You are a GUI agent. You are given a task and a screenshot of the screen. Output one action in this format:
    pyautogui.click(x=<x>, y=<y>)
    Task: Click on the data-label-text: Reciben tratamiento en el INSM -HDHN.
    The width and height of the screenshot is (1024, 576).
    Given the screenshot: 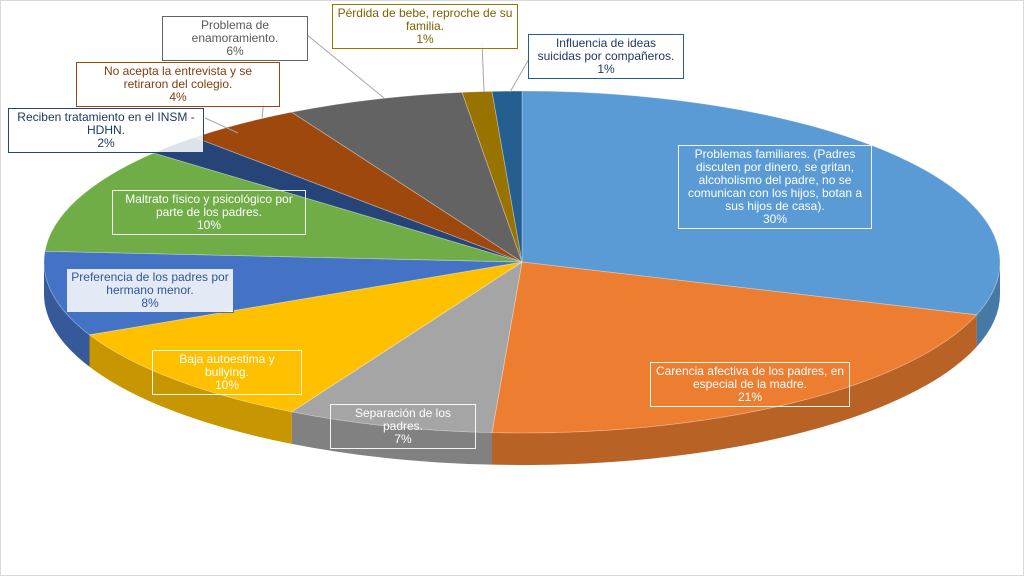 What is the action you would take?
    pyautogui.click(x=106, y=123)
    